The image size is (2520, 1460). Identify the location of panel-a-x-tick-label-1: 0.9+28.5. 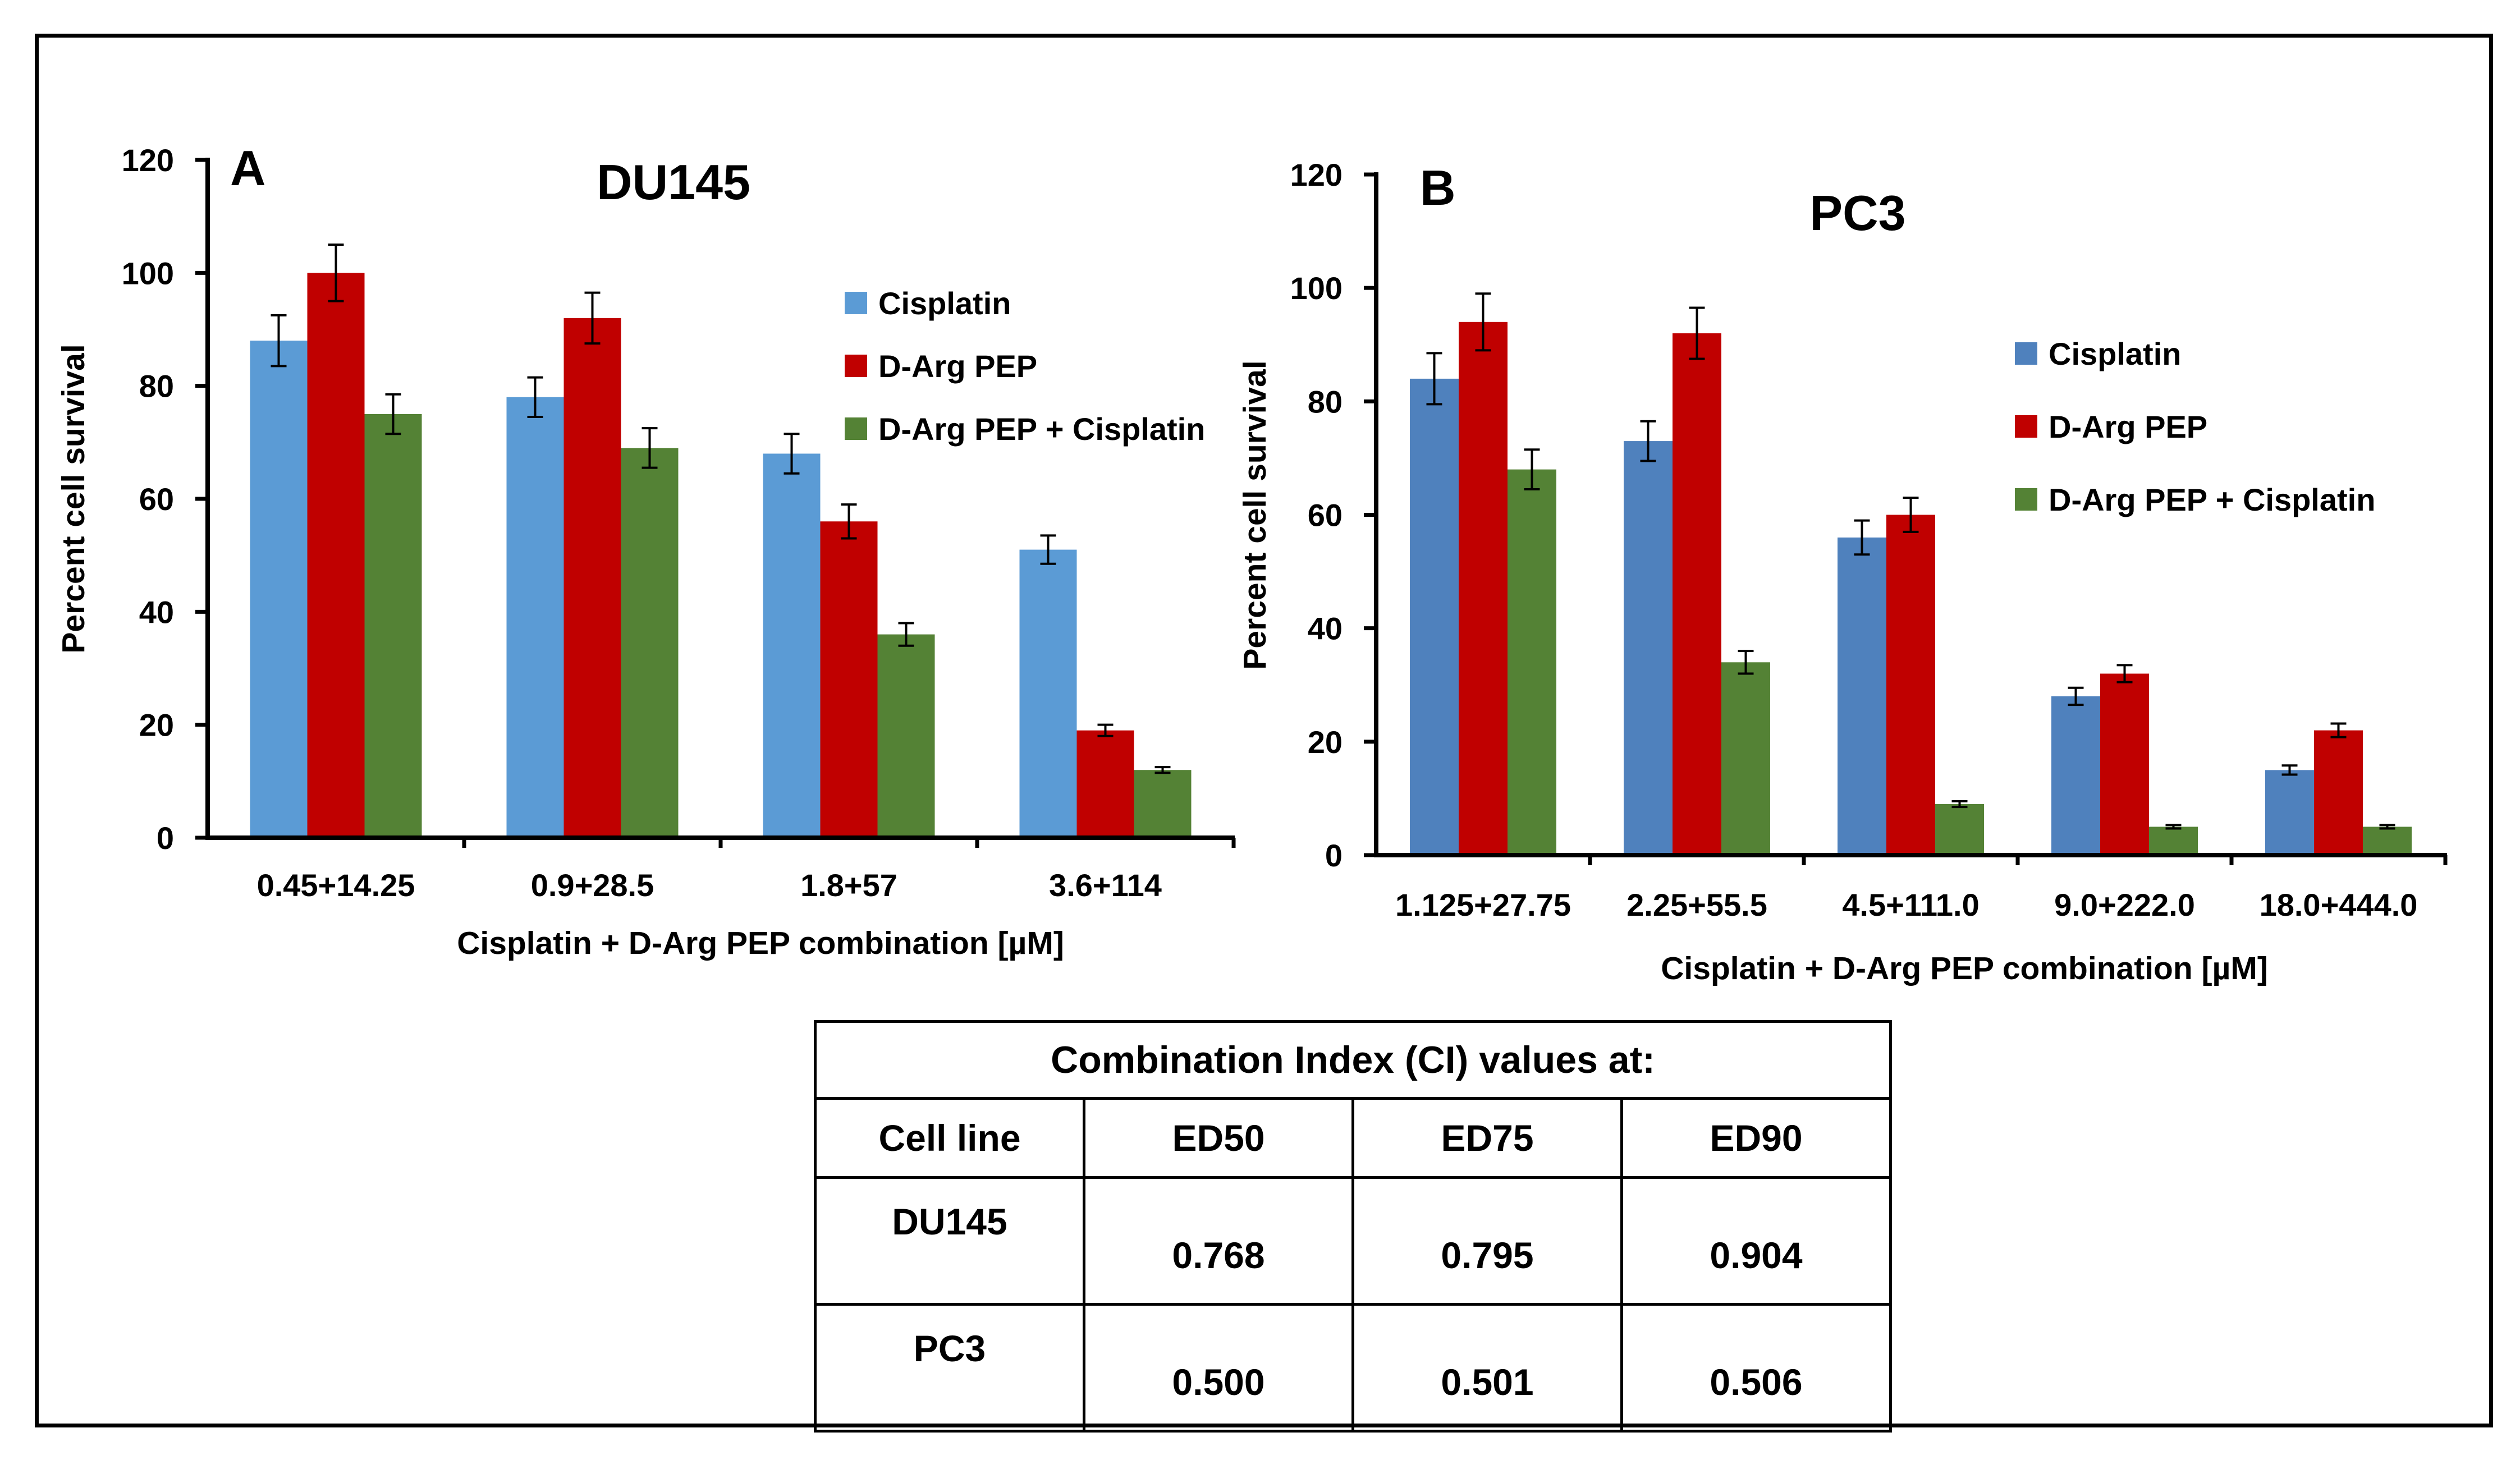
(592, 885).